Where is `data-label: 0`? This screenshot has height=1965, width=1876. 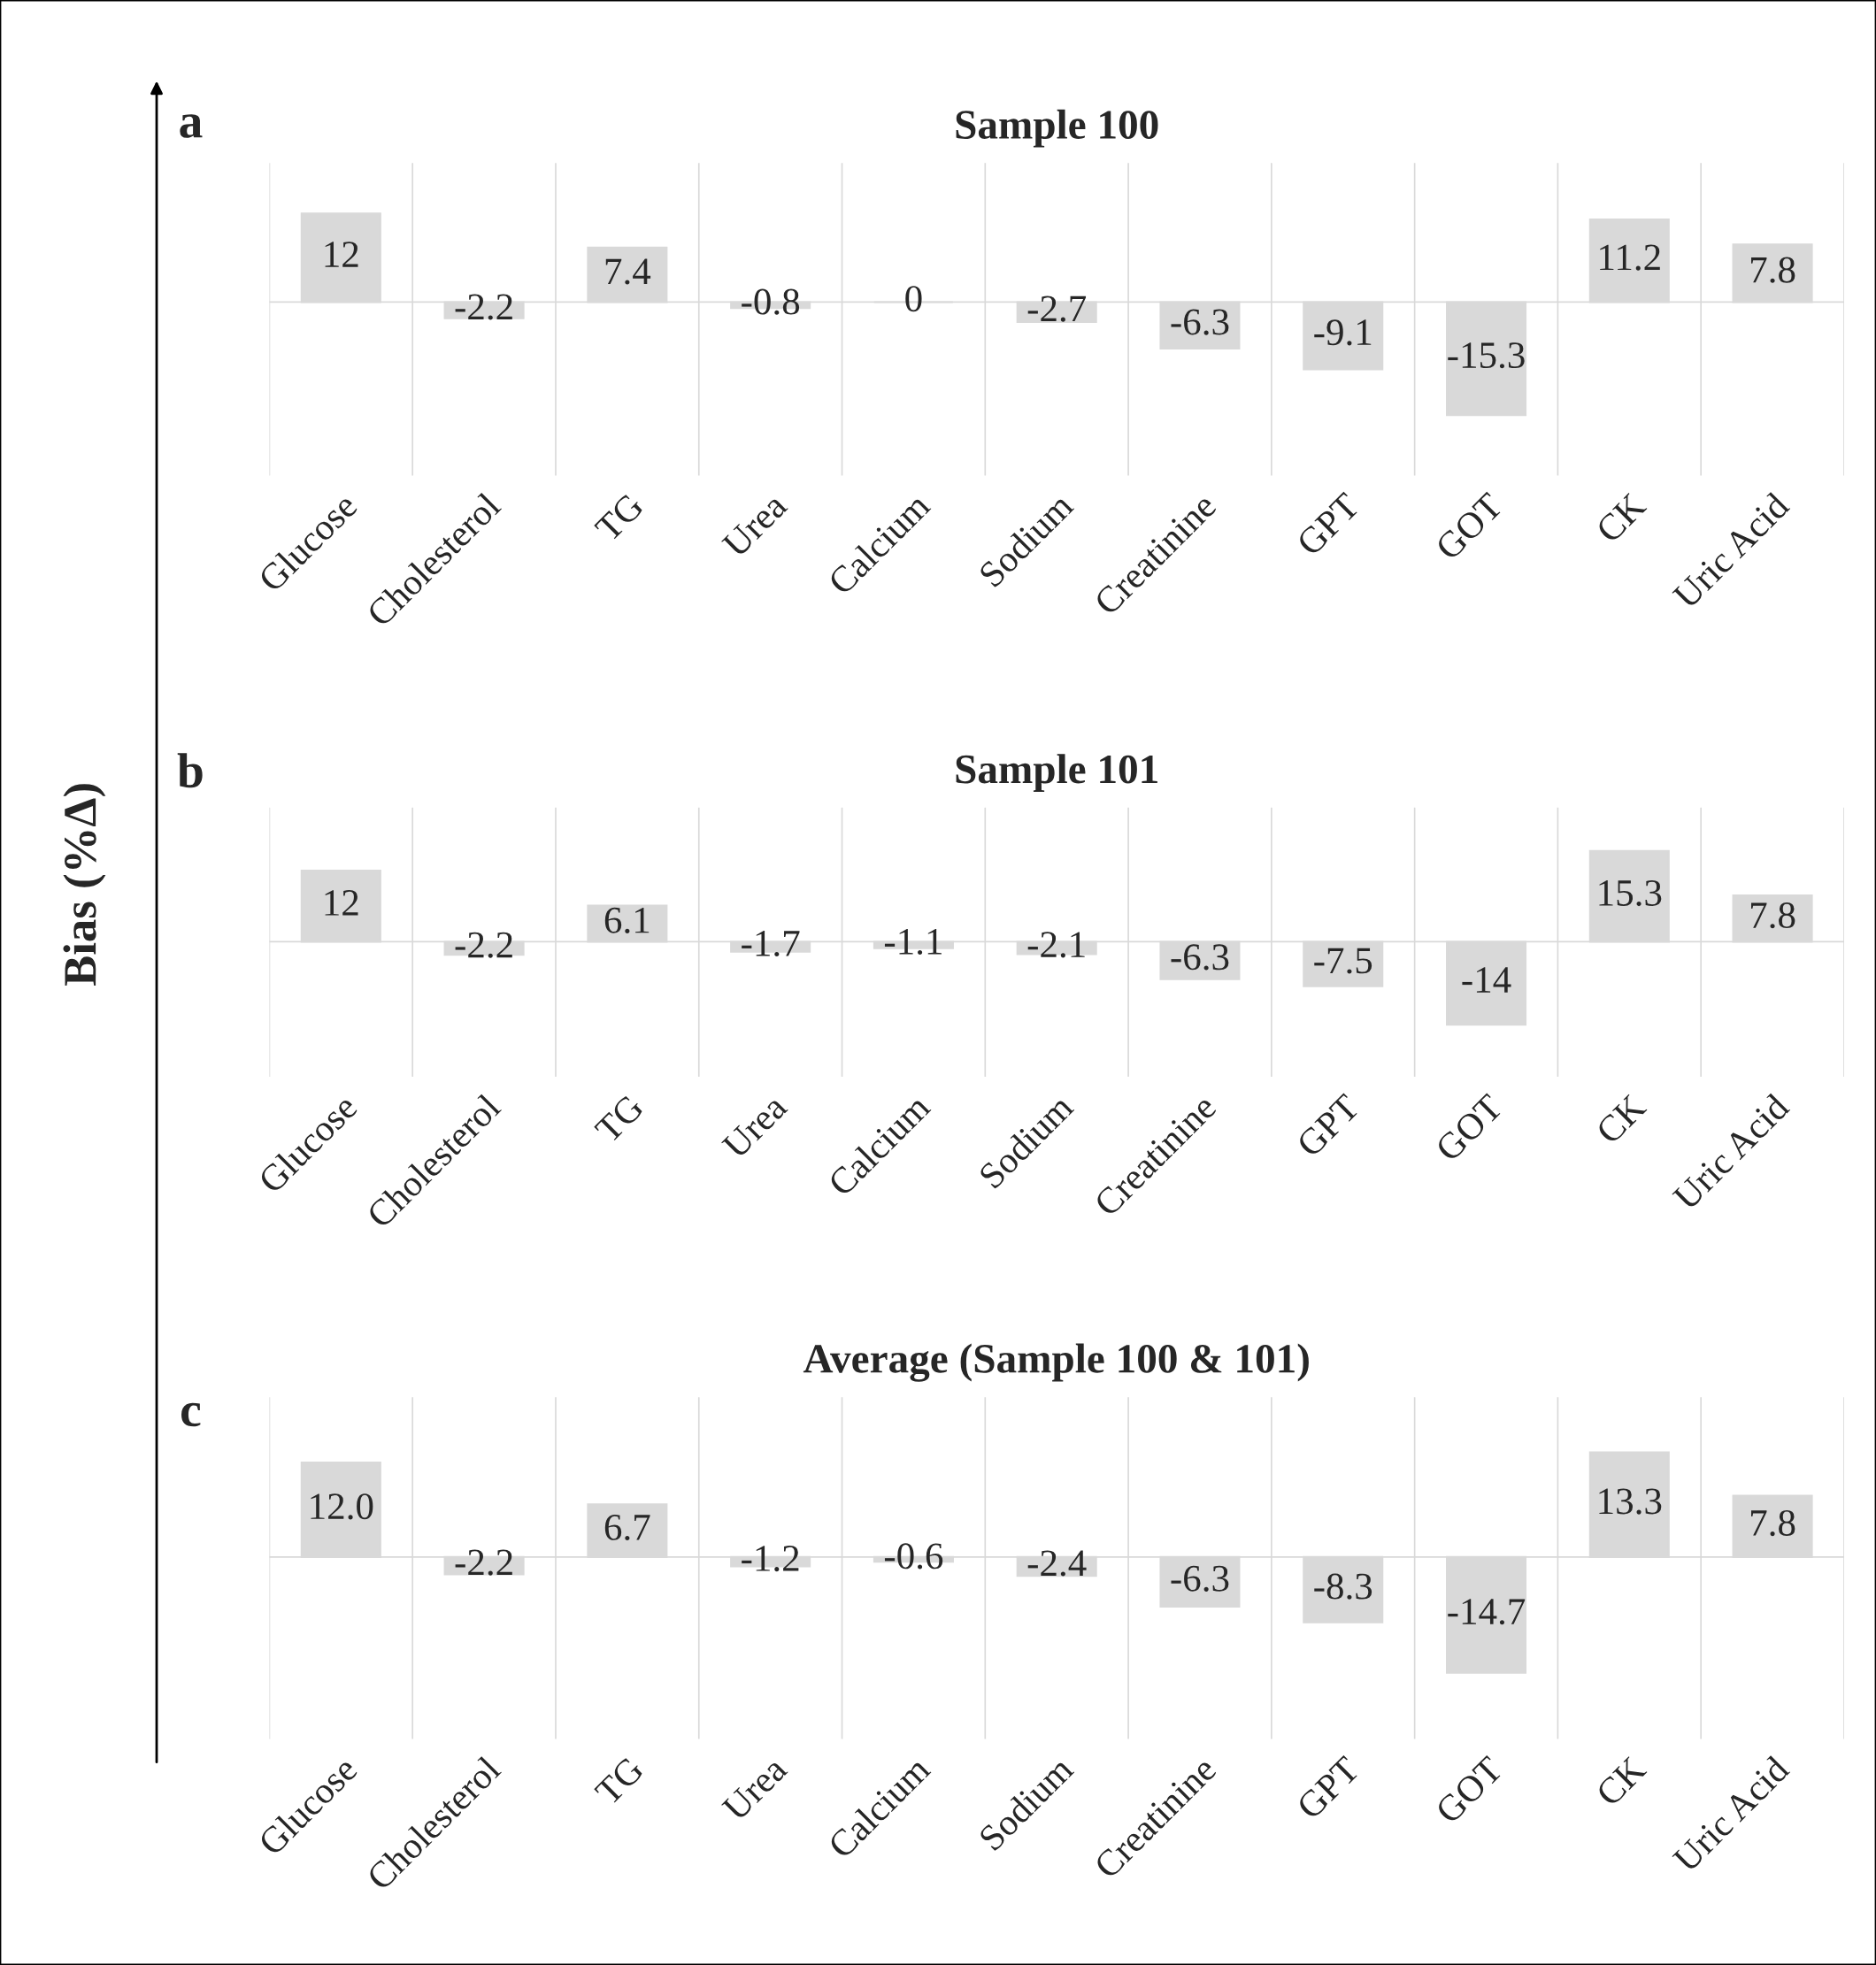 data-label: 0 is located at coordinates (914, 299).